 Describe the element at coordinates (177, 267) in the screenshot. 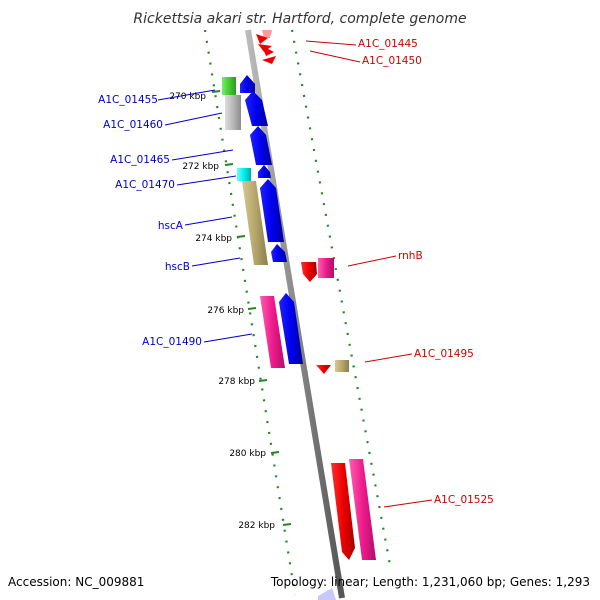

I see `label-hscB: hscB` at that location.